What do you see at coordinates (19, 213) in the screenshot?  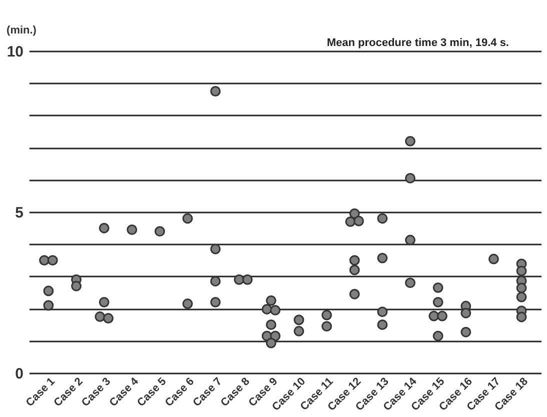 I see `y-tick-label: 5` at bounding box center [19, 213].